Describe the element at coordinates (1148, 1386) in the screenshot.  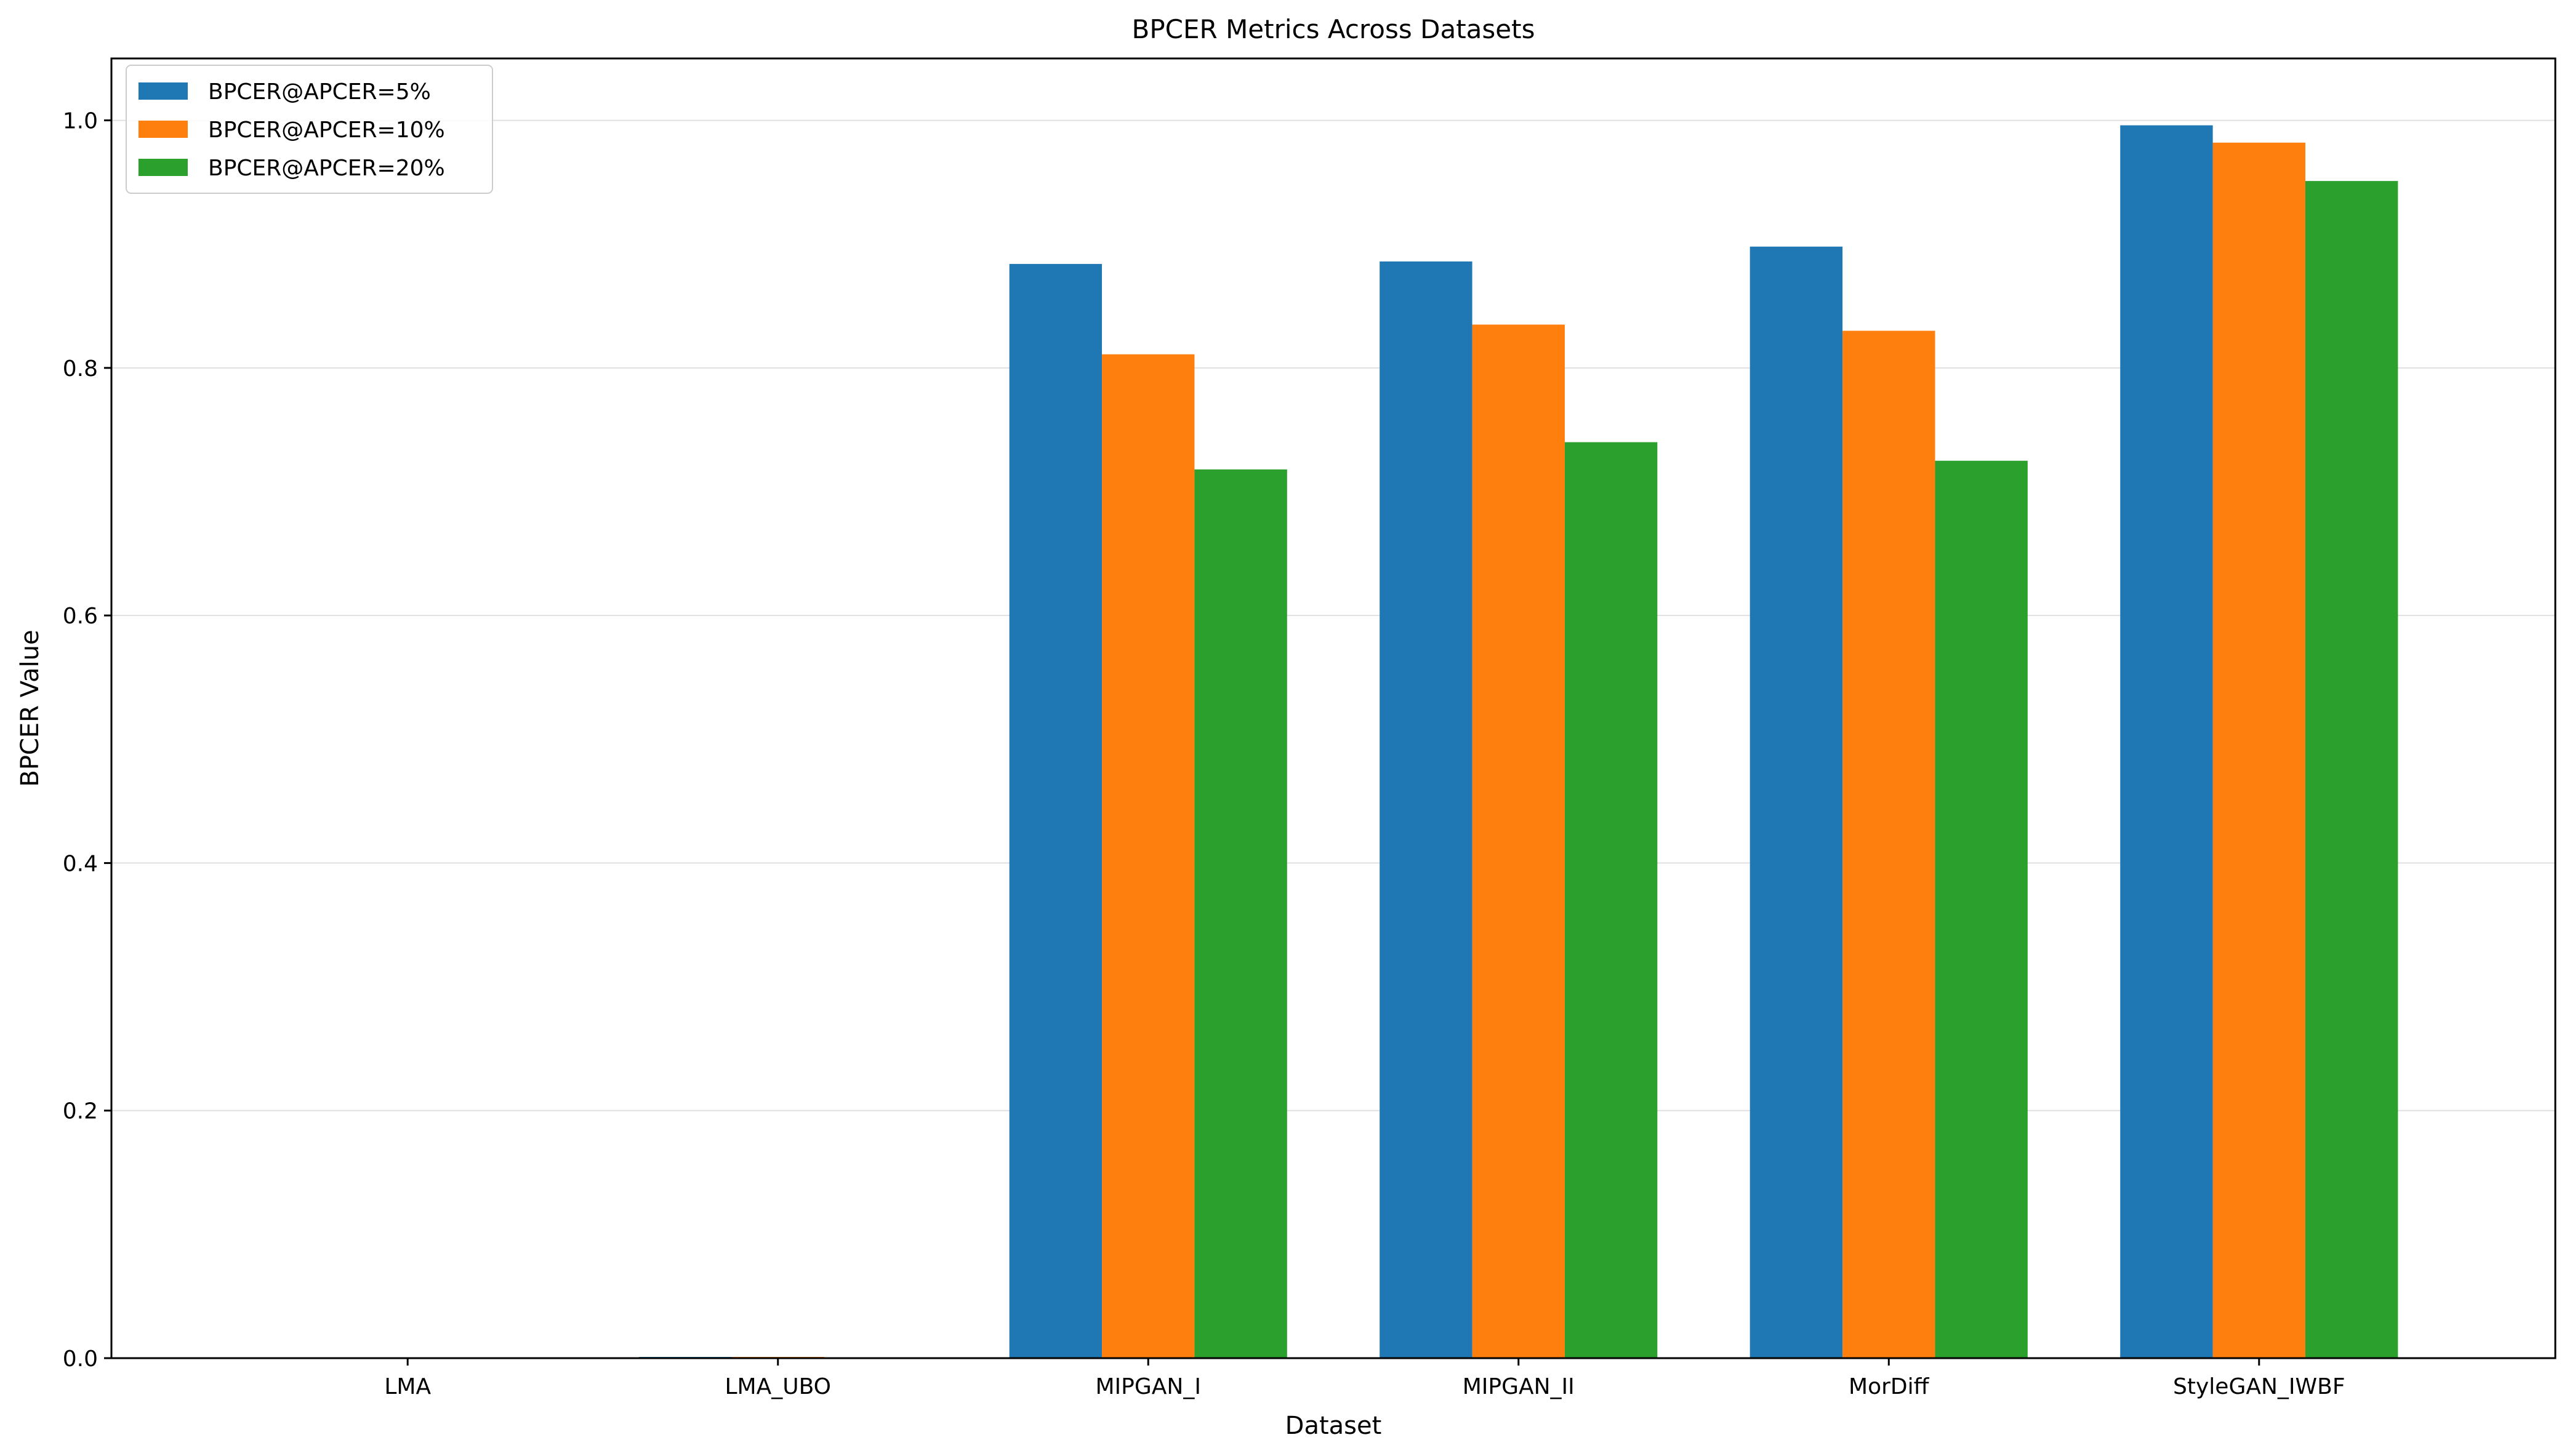
I see `x-tick-label: MIPGAN_I` at that location.